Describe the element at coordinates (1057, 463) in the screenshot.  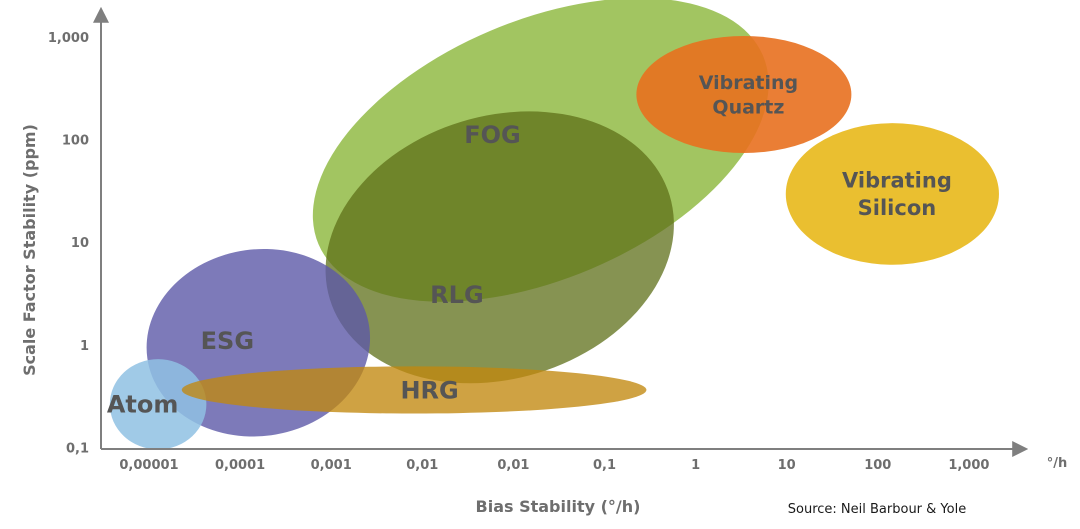
I see `x-unit-label: °/h` at that location.